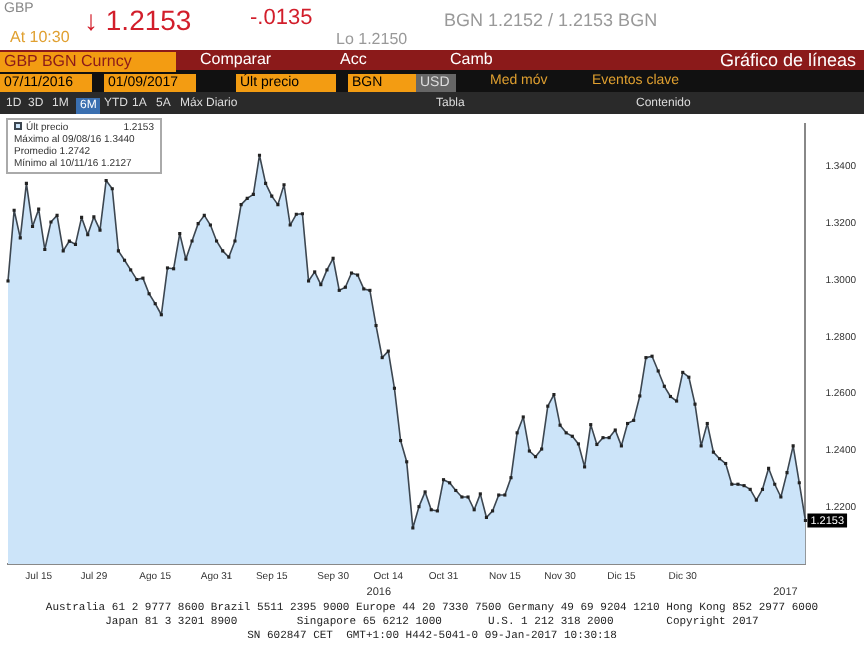  What do you see at coordinates (236, 59) in the screenshot?
I see `text: Comparar` at bounding box center [236, 59].